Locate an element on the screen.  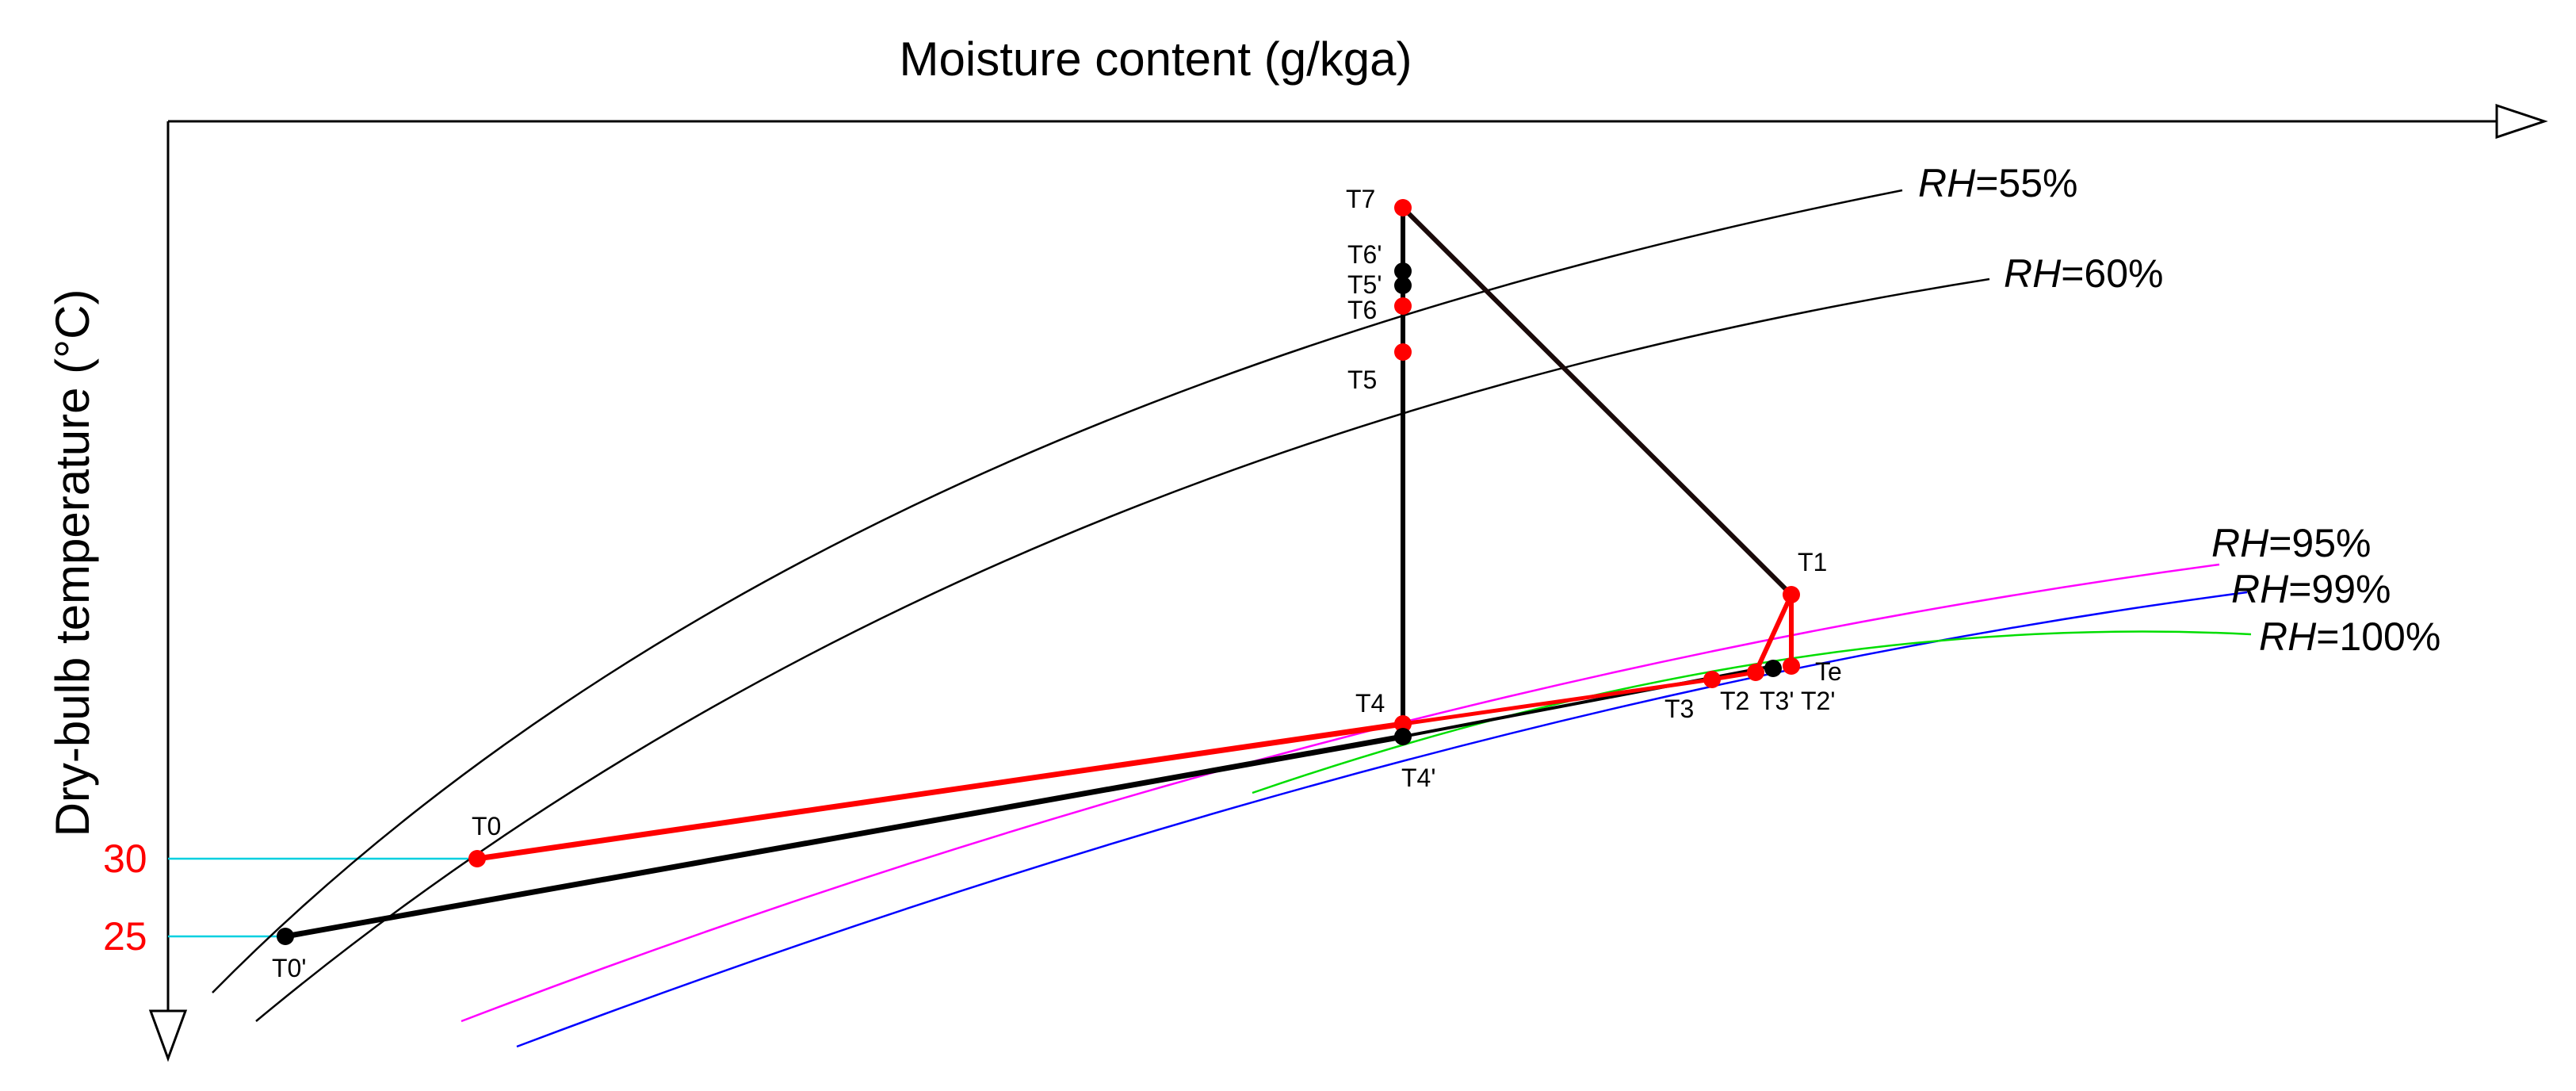
label-t5: T5 is located at coordinates (1362, 380).